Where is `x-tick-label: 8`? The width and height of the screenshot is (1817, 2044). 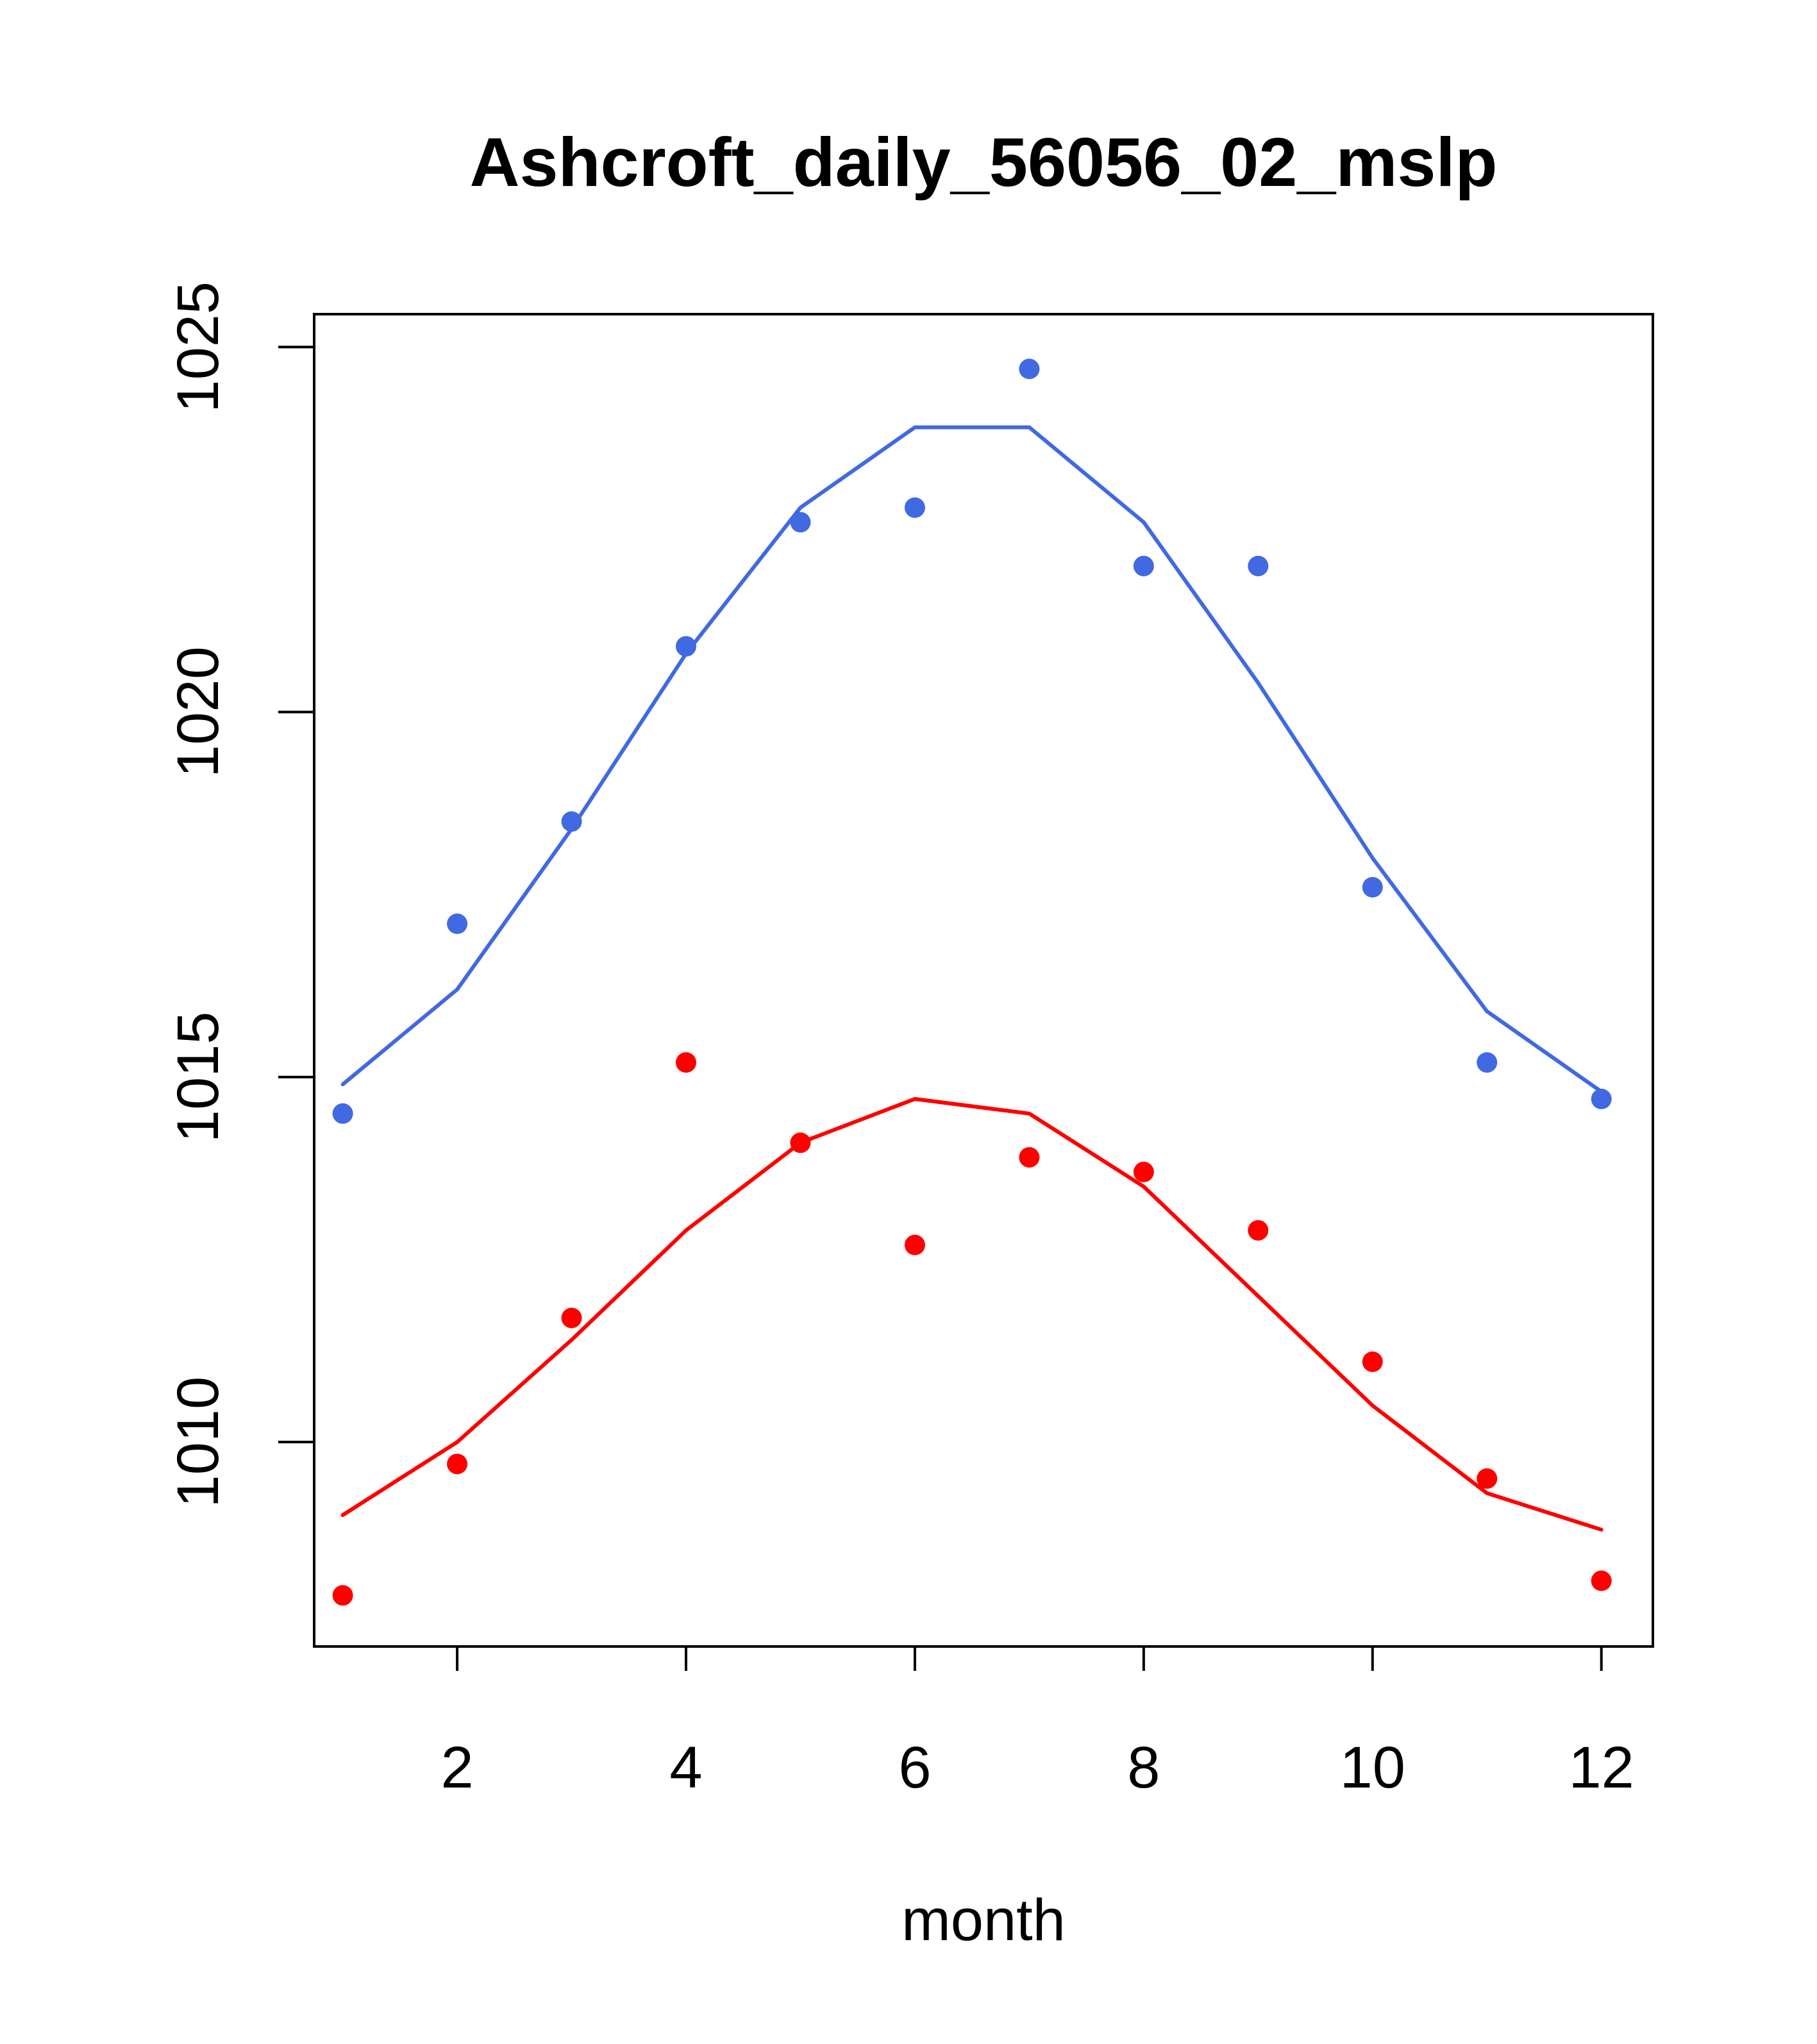
x-tick-label: 8 is located at coordinates (1143, 1767).